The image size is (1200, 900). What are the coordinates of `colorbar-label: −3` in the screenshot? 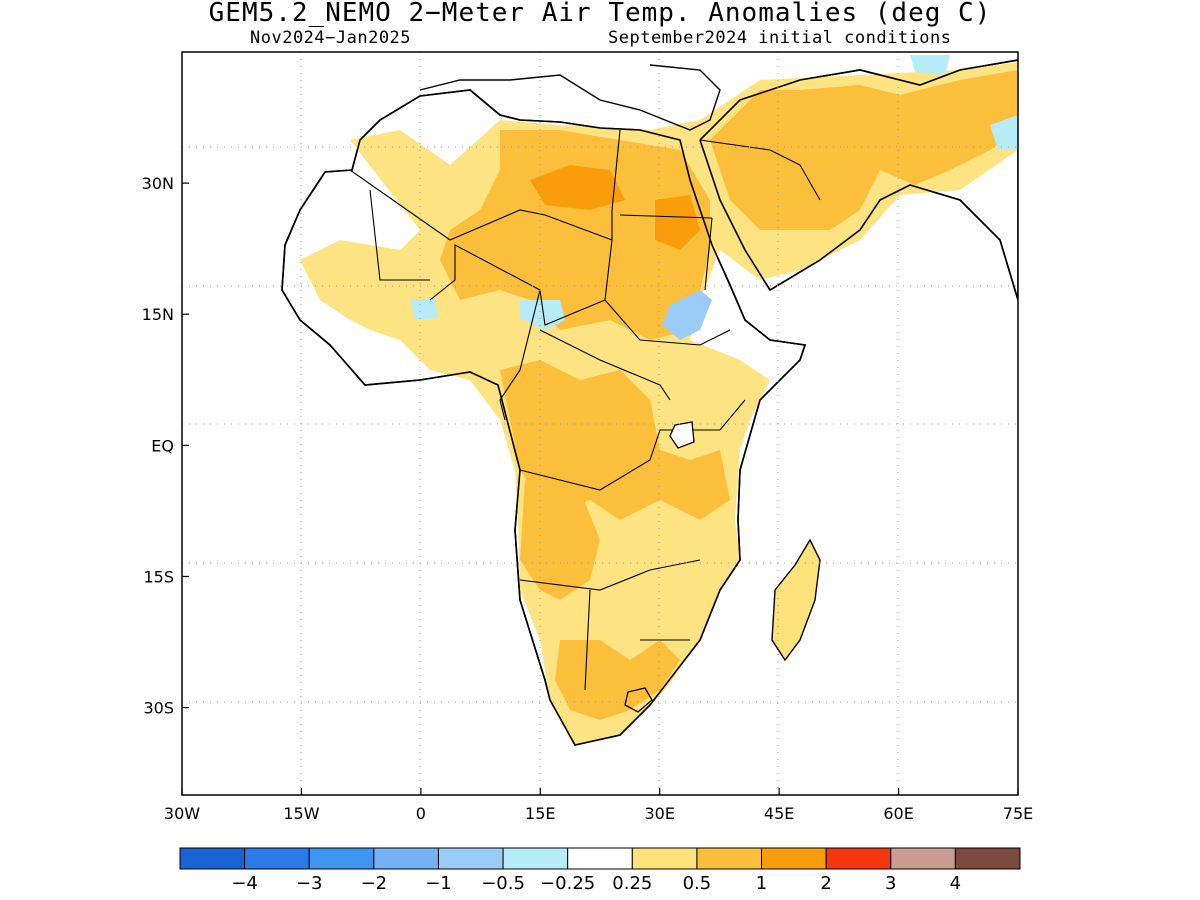 It's located at (309, 883).